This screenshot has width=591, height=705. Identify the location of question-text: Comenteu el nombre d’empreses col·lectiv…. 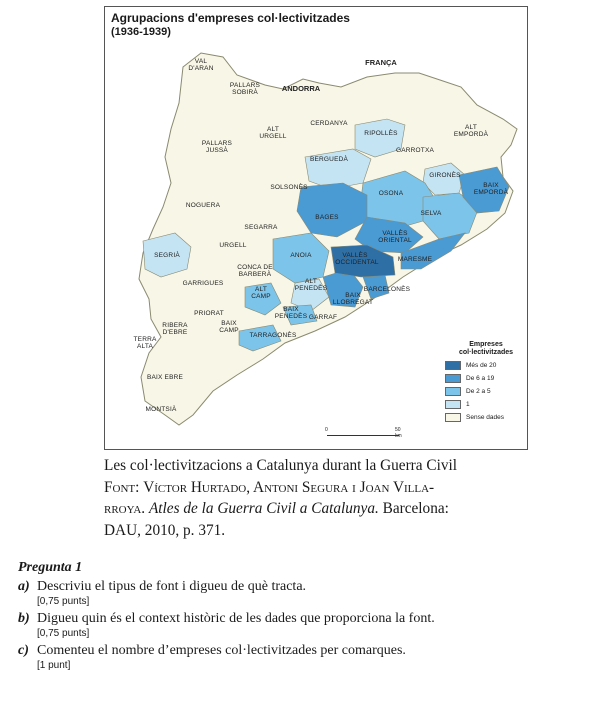
(221, 650).